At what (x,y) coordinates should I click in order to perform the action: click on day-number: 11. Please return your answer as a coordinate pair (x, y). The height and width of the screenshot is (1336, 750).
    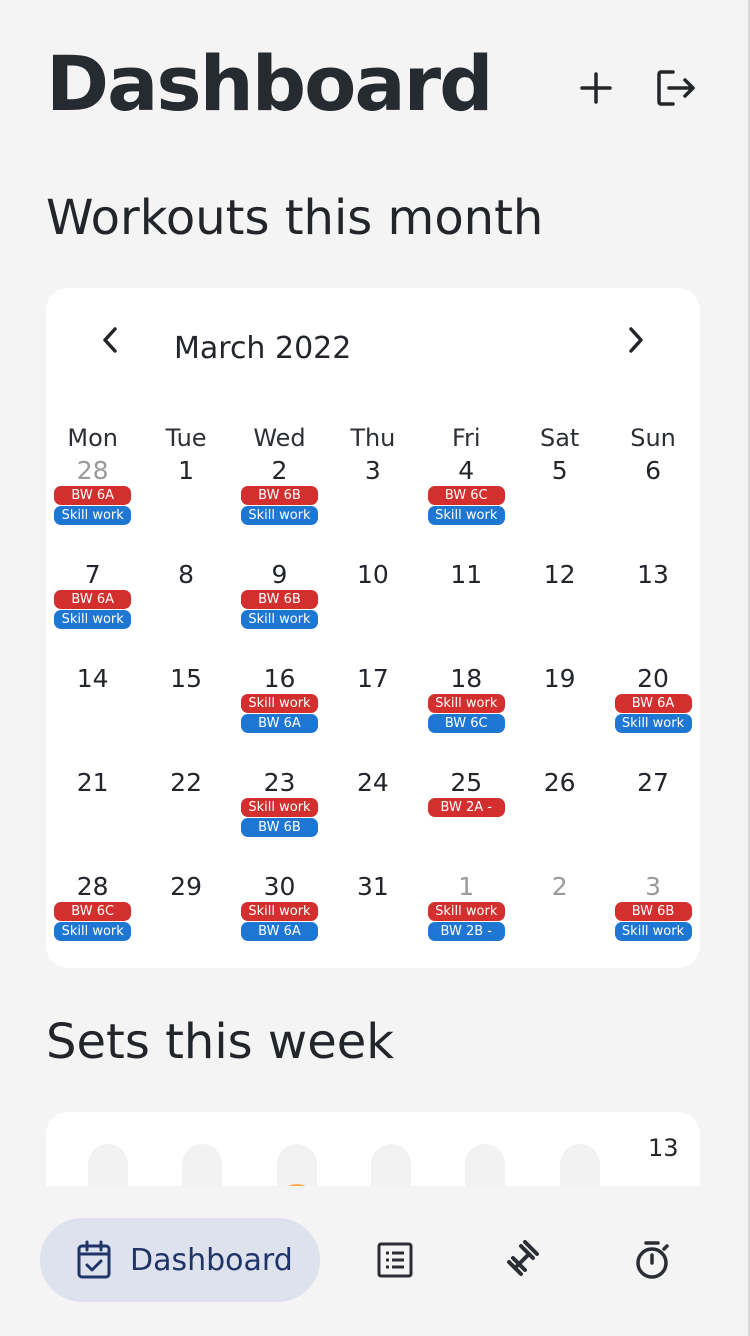
    Looking at the image, I should click on (466, 574).